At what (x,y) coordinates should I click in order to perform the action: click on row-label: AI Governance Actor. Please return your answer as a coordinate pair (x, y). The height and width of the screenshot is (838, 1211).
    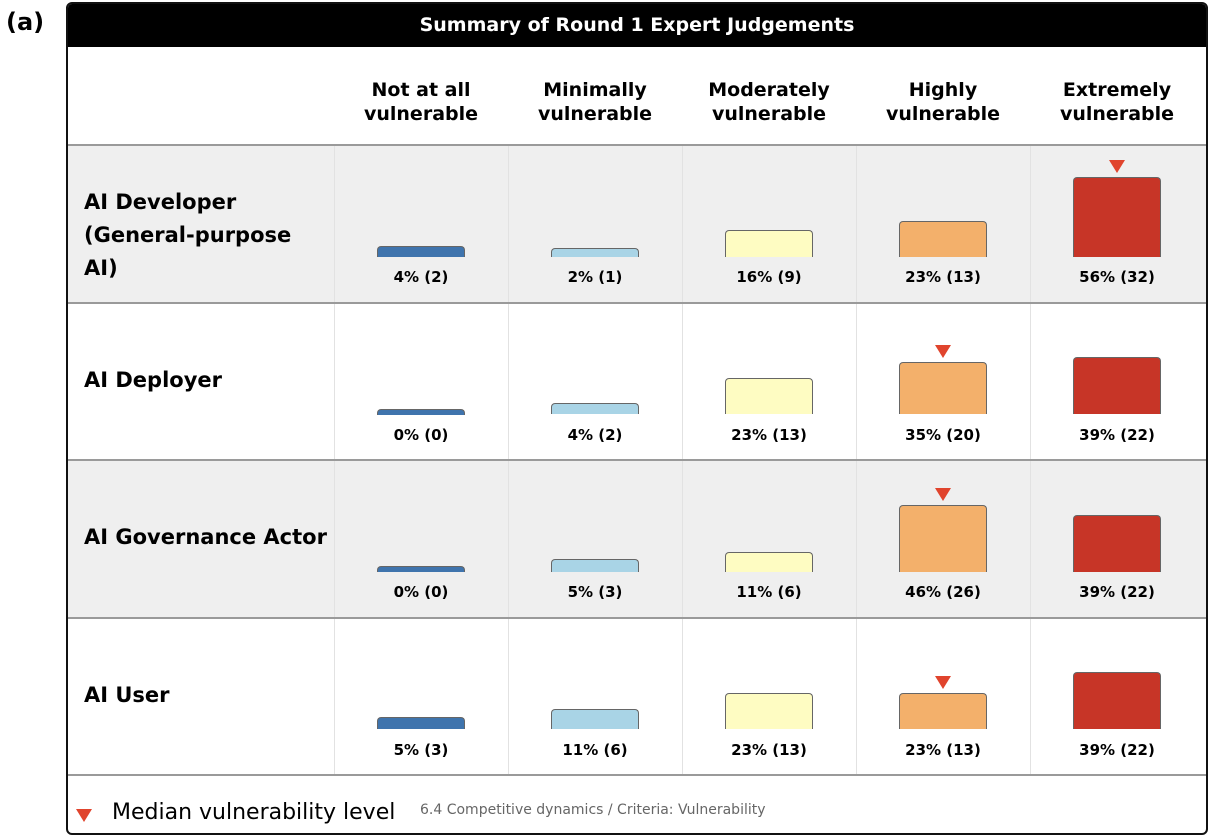
    Looking at the image, I should click on (205, 537).